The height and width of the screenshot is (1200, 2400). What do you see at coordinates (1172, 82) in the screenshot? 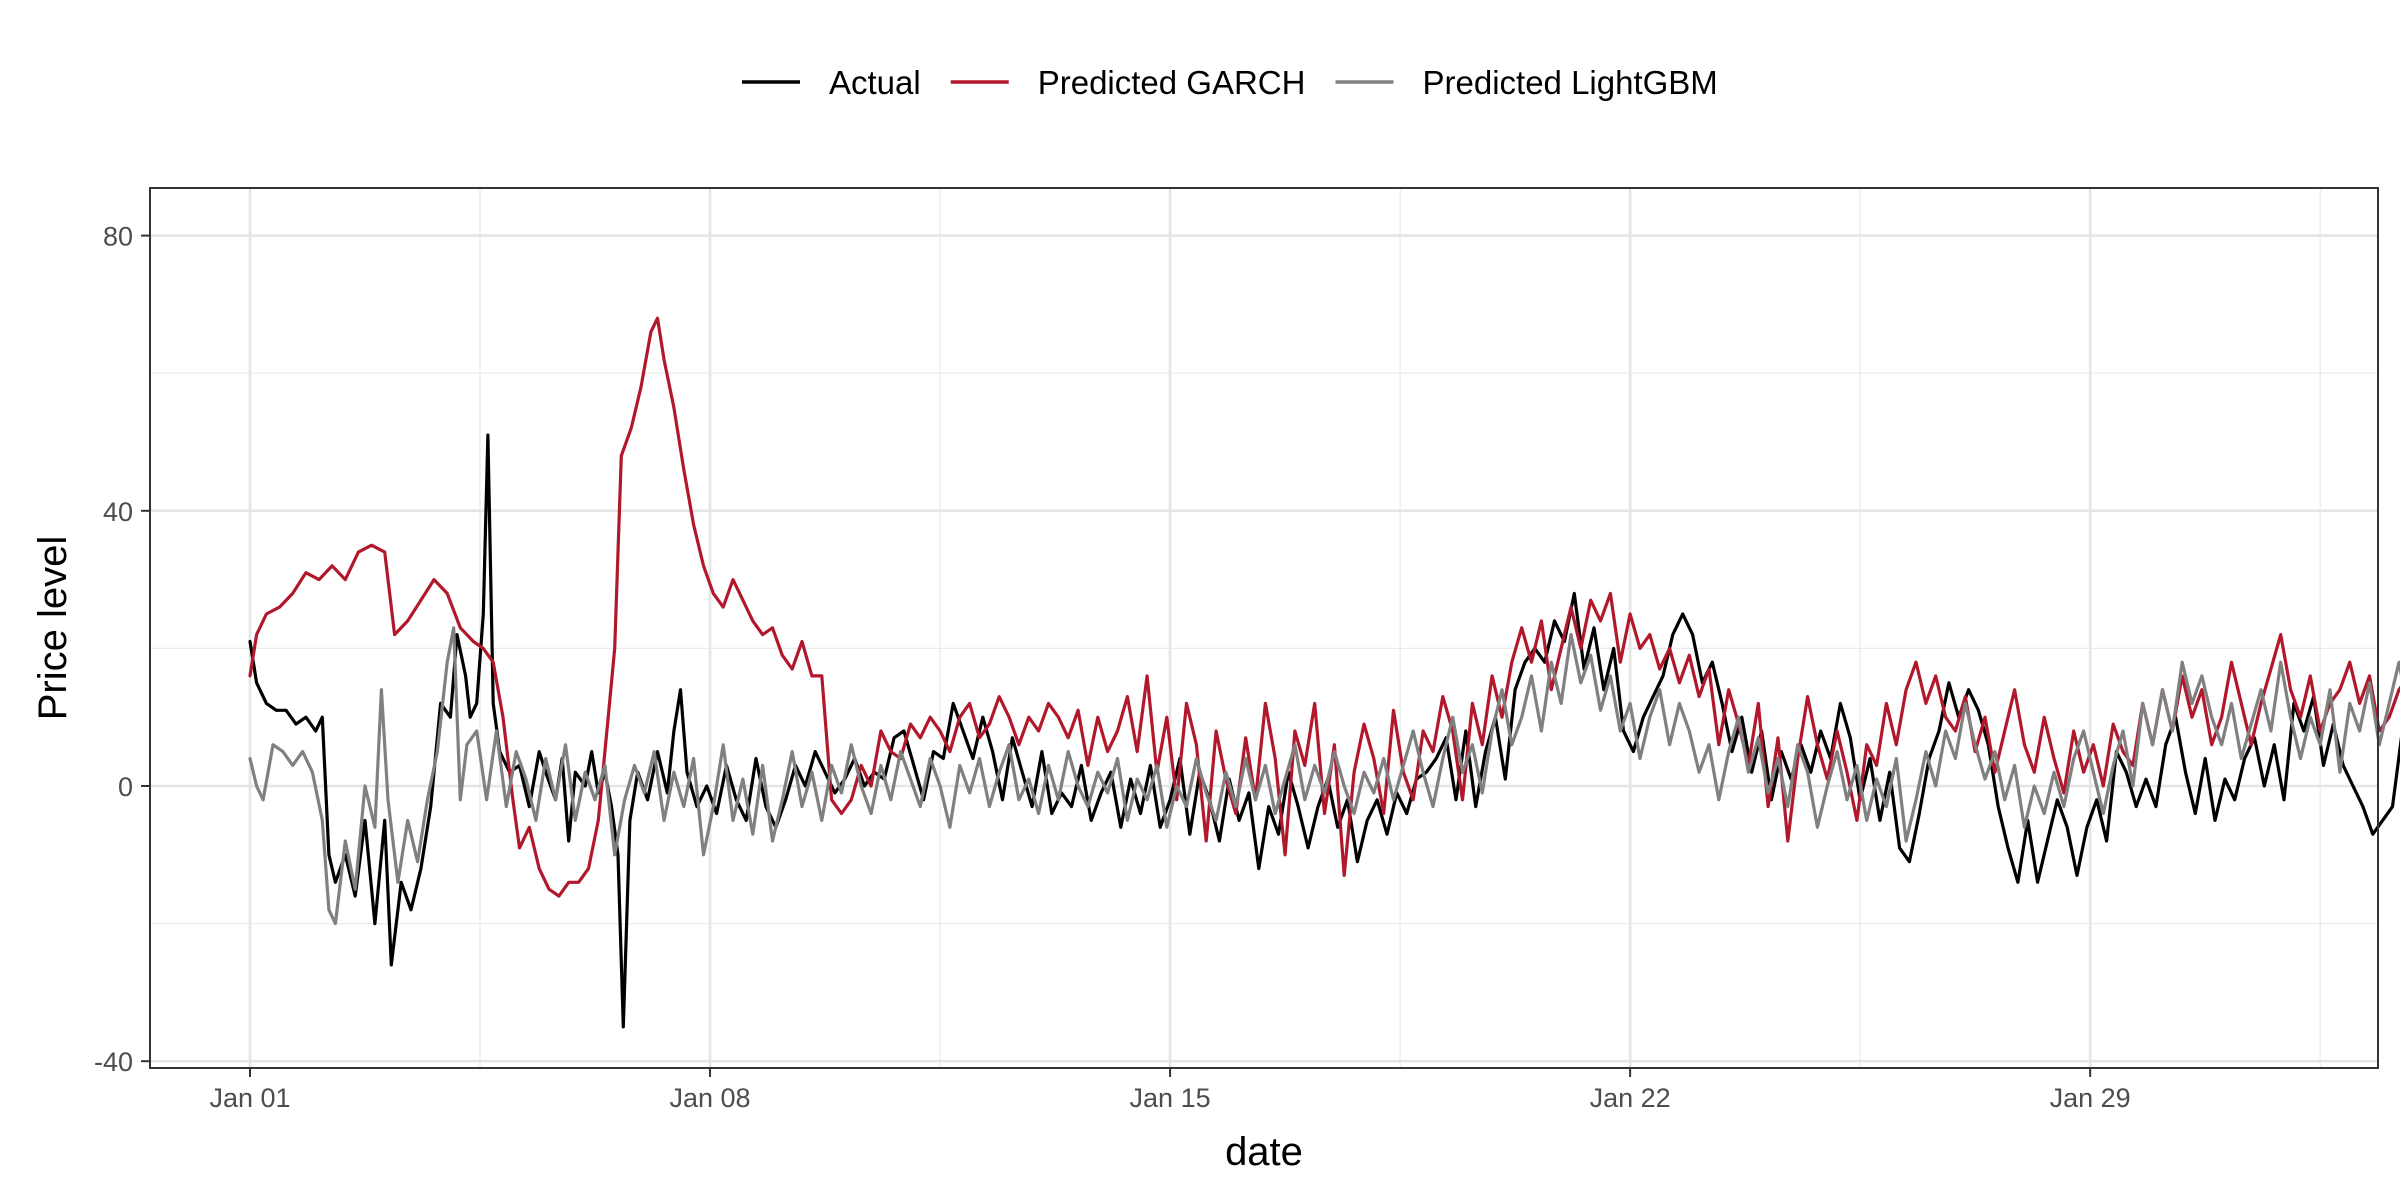
I see `legend-label: Predicted GARCH` at bounding box center [1172, 82].